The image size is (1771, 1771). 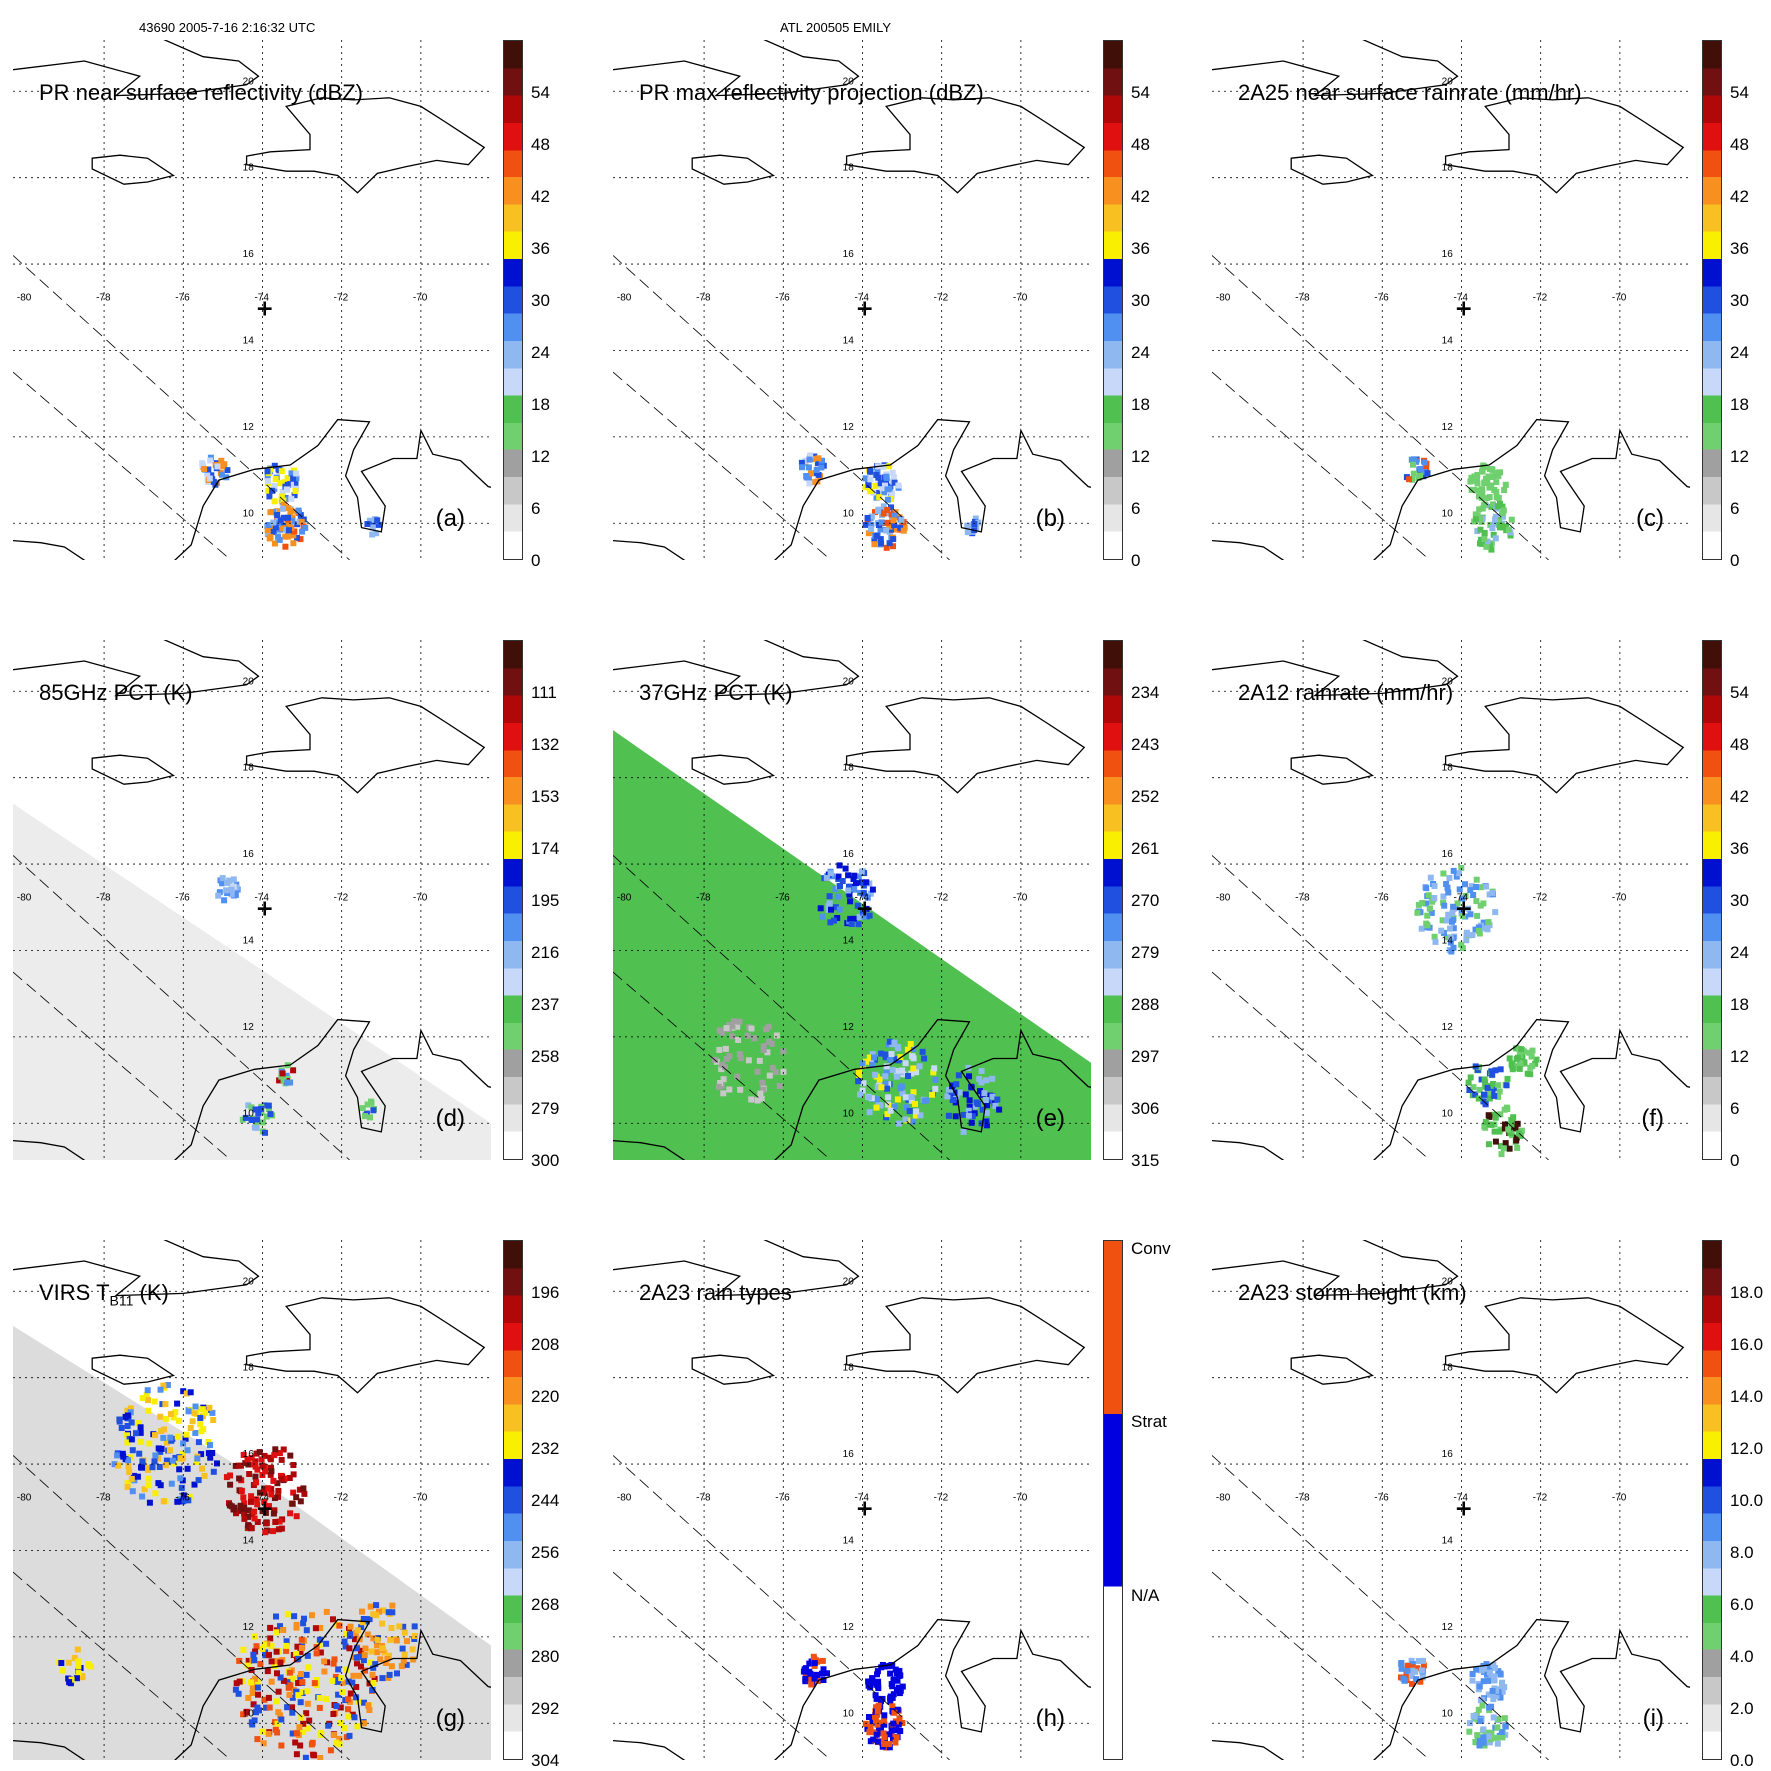 I want to click on colorbar-tick: 252, so click(x=1145, y=796).